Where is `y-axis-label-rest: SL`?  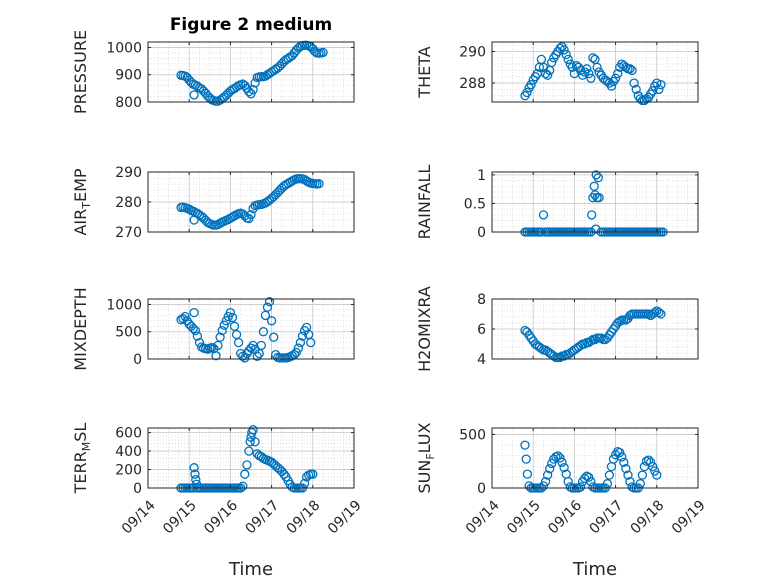
y-axis-label-rest: SL is located at coordinates (80, 432).